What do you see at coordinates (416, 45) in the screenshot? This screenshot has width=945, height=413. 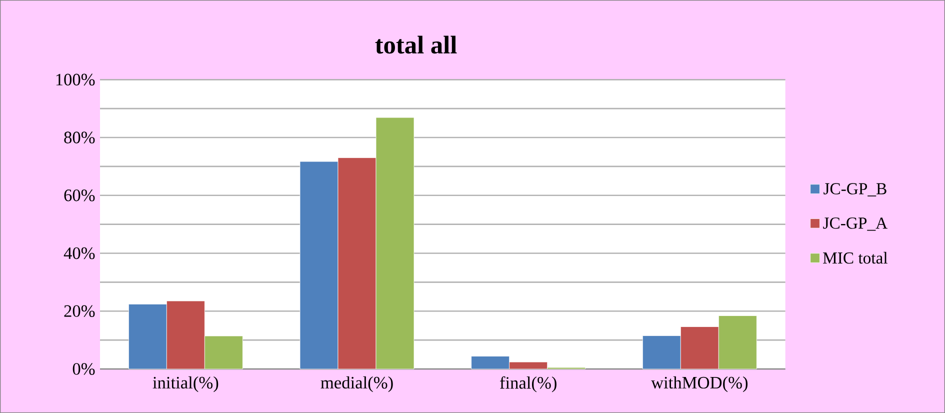 I see `chart-title: total all` at bounding box center [416, 45].